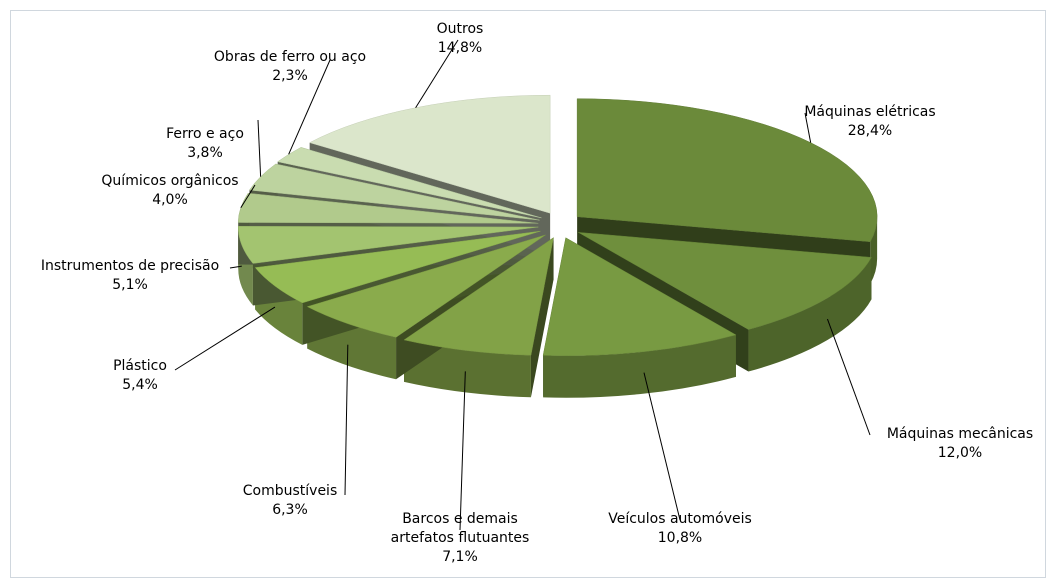 The height and width of the screenshot is (583, 1056). What do you see at coordinates (205, 144) in the screenshot?
I see `slice-label: Ferro e aço 3,8%` at bounding box center [205, 144].